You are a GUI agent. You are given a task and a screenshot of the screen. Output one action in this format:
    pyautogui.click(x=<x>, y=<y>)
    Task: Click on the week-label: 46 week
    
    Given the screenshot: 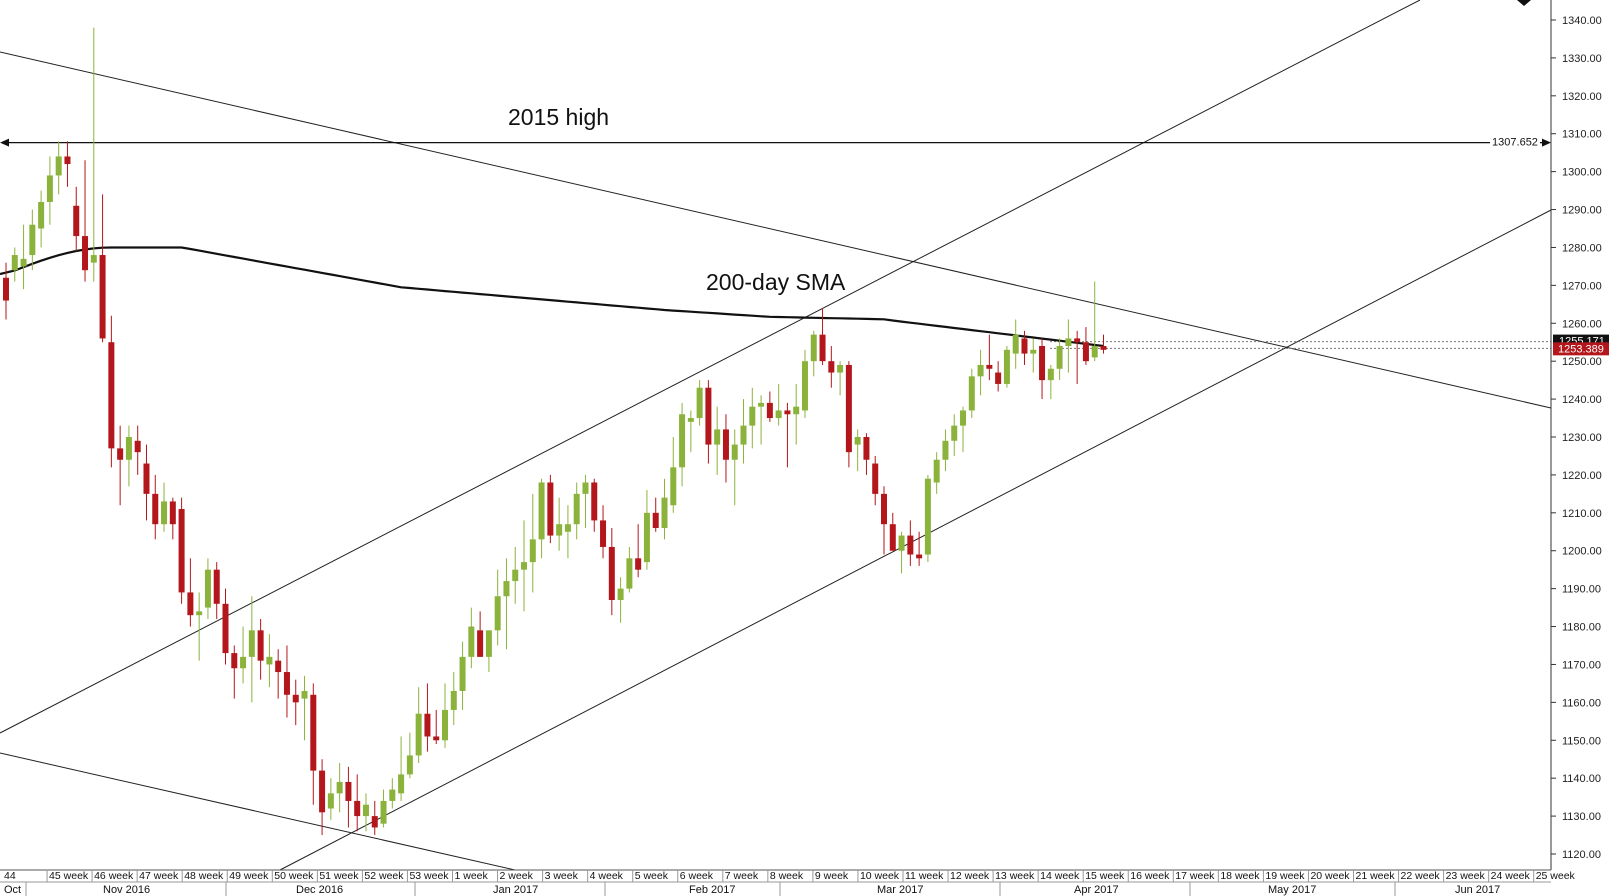 What is the action you would take?
    pyautogui.click(x=114, y=876)
    